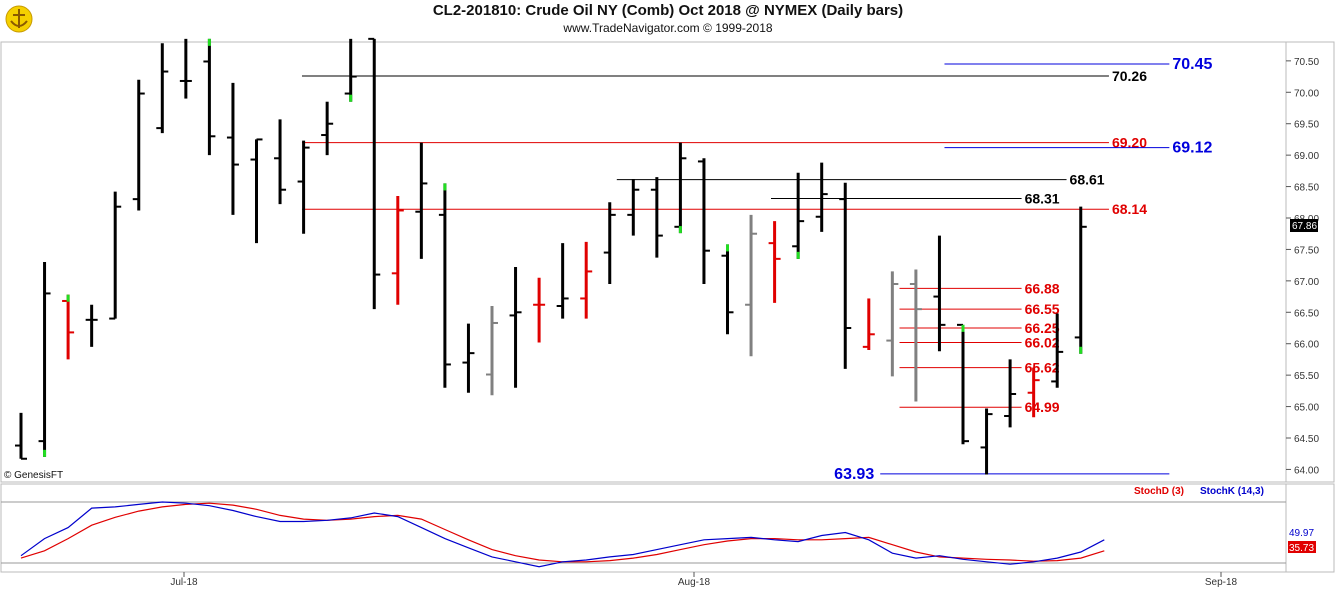 The width and height of the screenshot is (1336, 591). Describe the element at coordinates (854, 474) in the screenshot. I see `level-label: 63.93` at that location.